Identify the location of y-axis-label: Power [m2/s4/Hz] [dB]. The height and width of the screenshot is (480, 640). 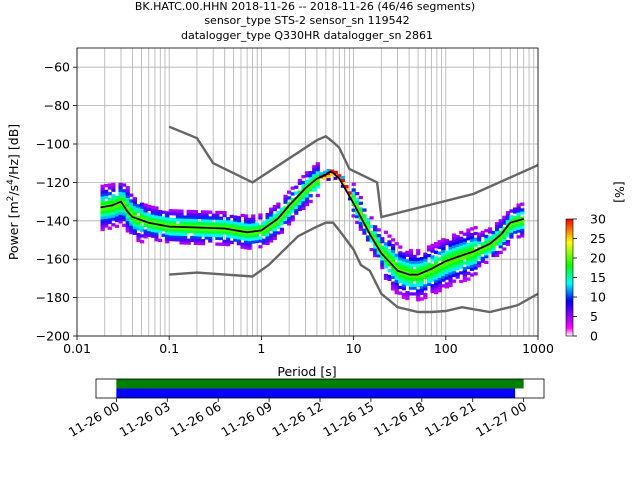
(13, 192).